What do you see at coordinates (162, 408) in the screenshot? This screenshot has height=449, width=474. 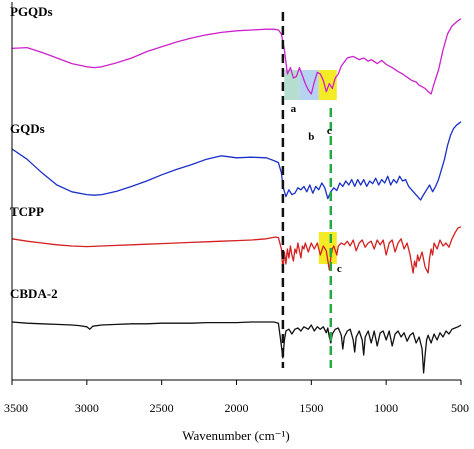 I see `x-tick-label: 2500` at bounding box center [162, 408].